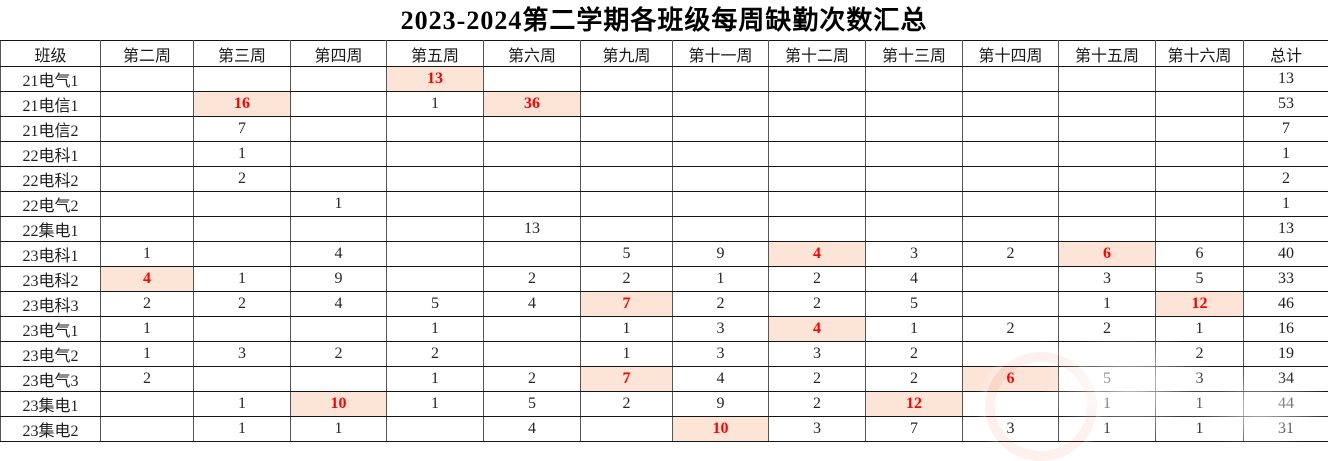 The height and width of the screenshot is (461, 1328). What do you see at coordinates (1286, 354) in the screenshot?
I see `total-cell: 19` at bounding box center [1286, 354].